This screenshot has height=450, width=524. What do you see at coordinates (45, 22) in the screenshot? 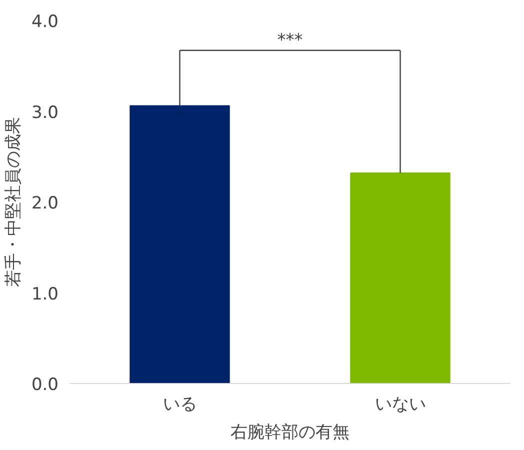
I see `y-tick-label: 4.0` at bounding box center [45, 22].